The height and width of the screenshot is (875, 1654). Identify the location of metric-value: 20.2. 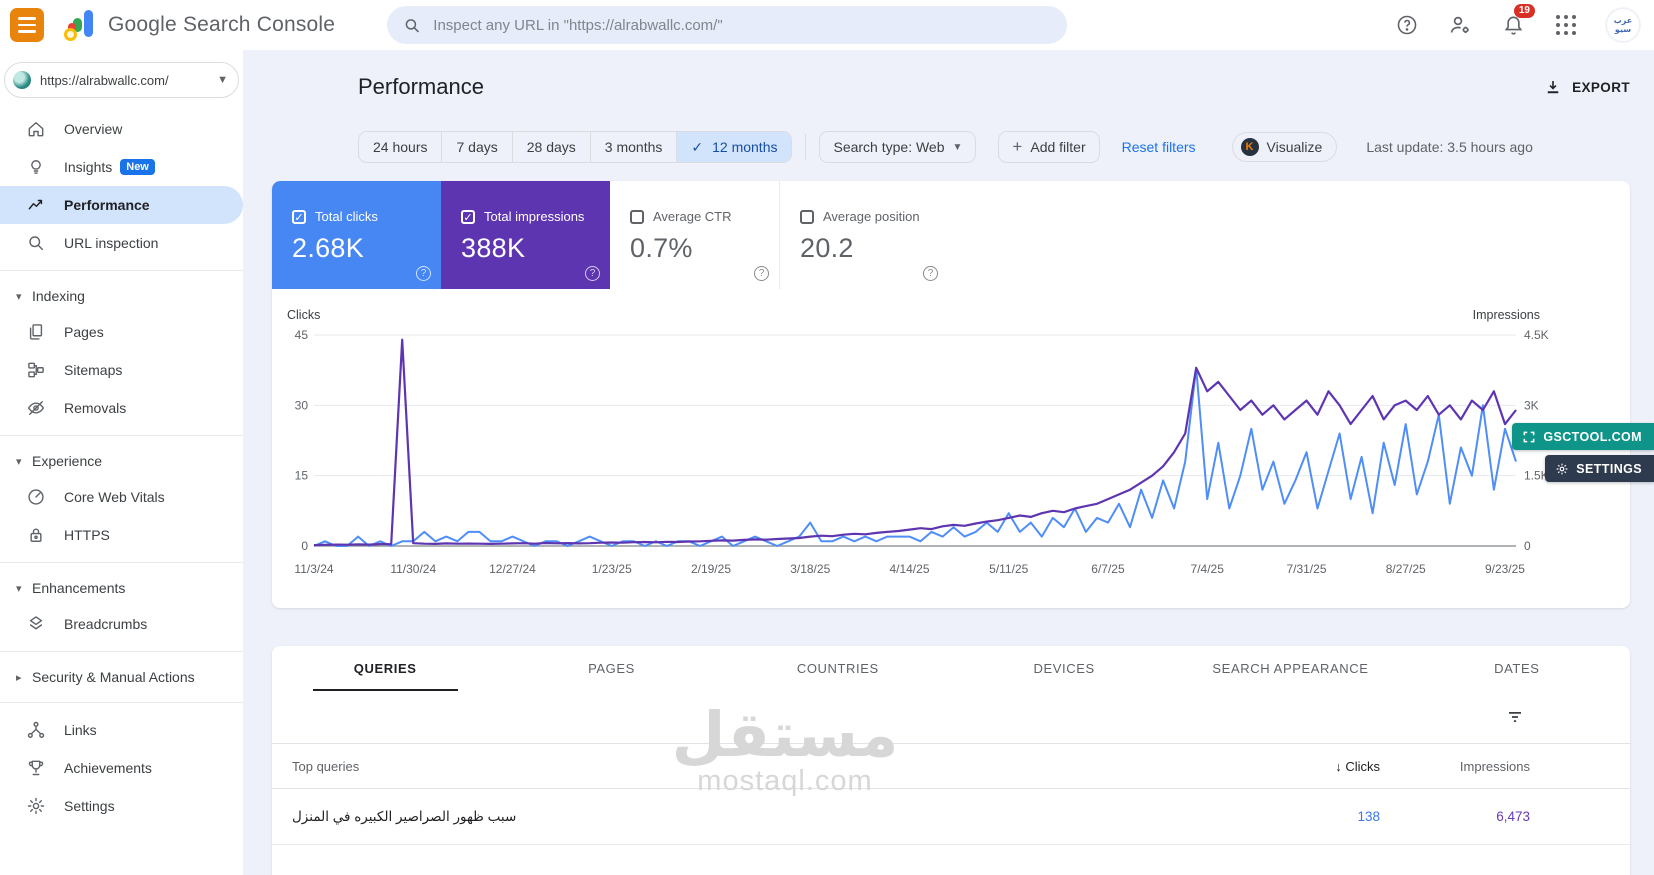
(827, 248).